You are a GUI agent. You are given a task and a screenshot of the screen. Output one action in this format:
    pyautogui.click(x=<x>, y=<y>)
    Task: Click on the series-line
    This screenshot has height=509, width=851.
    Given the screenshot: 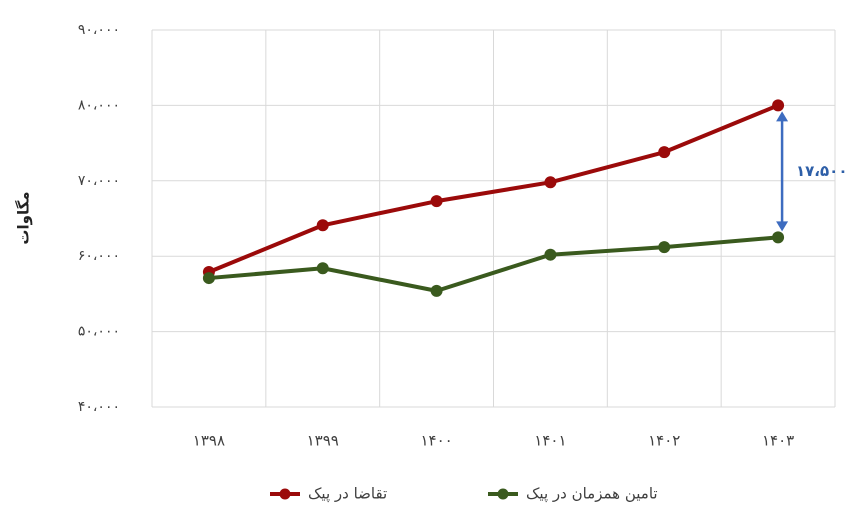 What is the action you would take?
    pyautogui.click(x=493, y=264)
    